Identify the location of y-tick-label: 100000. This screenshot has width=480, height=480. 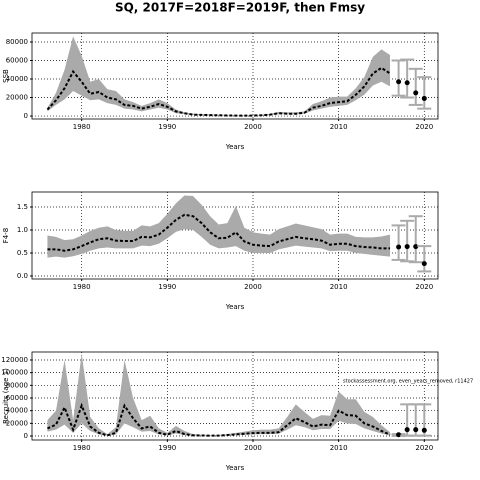
(14, 373).